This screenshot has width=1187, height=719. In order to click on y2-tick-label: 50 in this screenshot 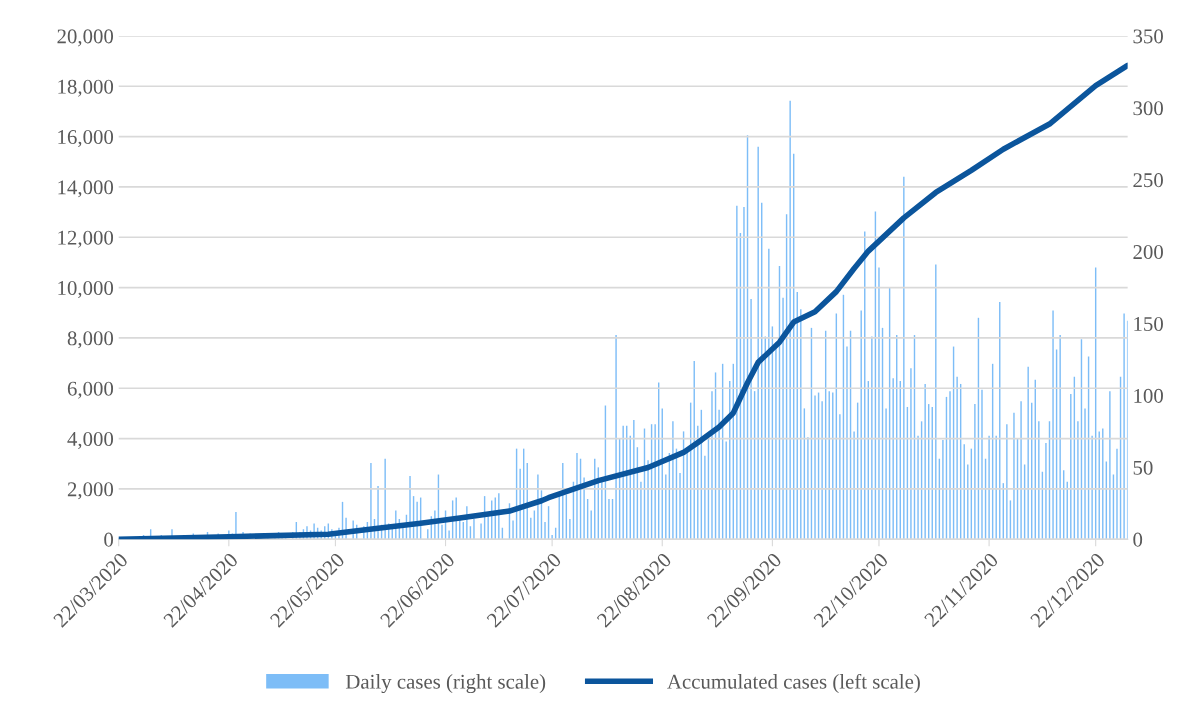, I will do `click(1143, 467)`.